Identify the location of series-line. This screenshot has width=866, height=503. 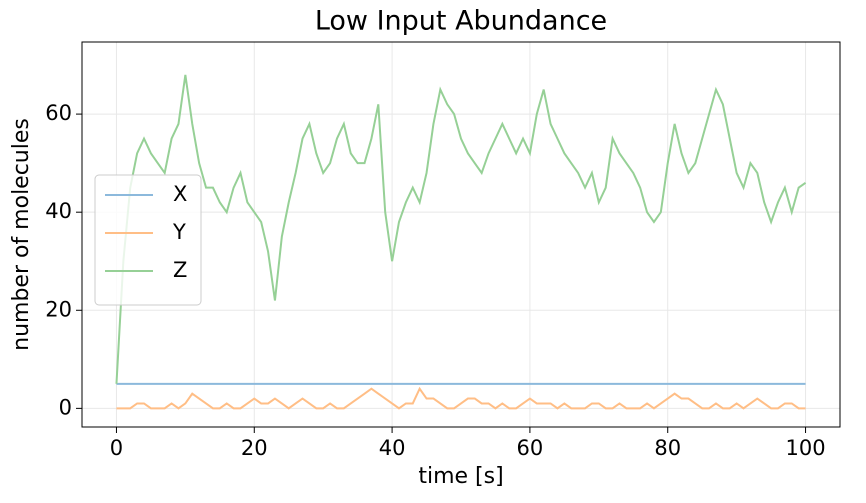
(461, 398).